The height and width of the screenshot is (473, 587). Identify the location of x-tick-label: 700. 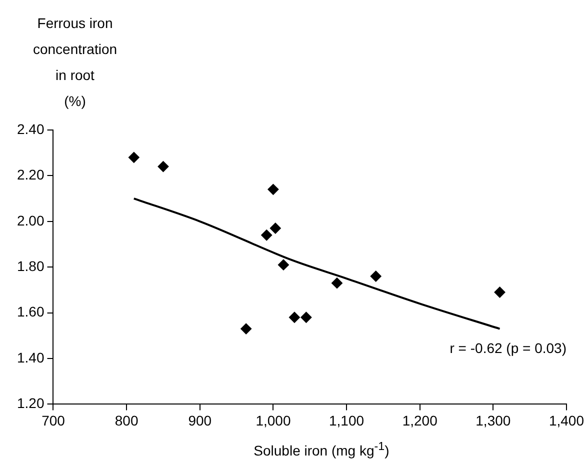
(54, 420).